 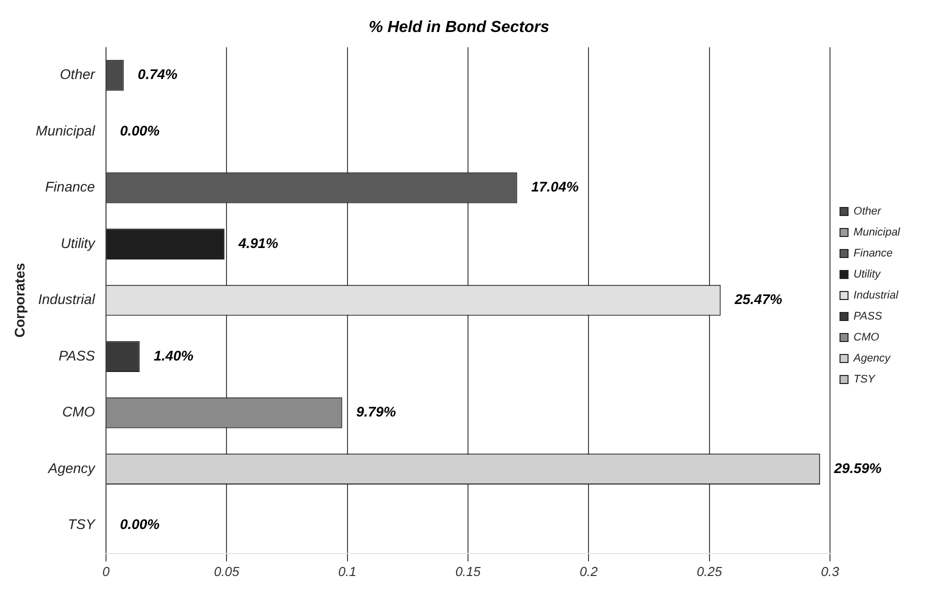 I want to click on data-label: 17.04%, so click(x=555, y=186).